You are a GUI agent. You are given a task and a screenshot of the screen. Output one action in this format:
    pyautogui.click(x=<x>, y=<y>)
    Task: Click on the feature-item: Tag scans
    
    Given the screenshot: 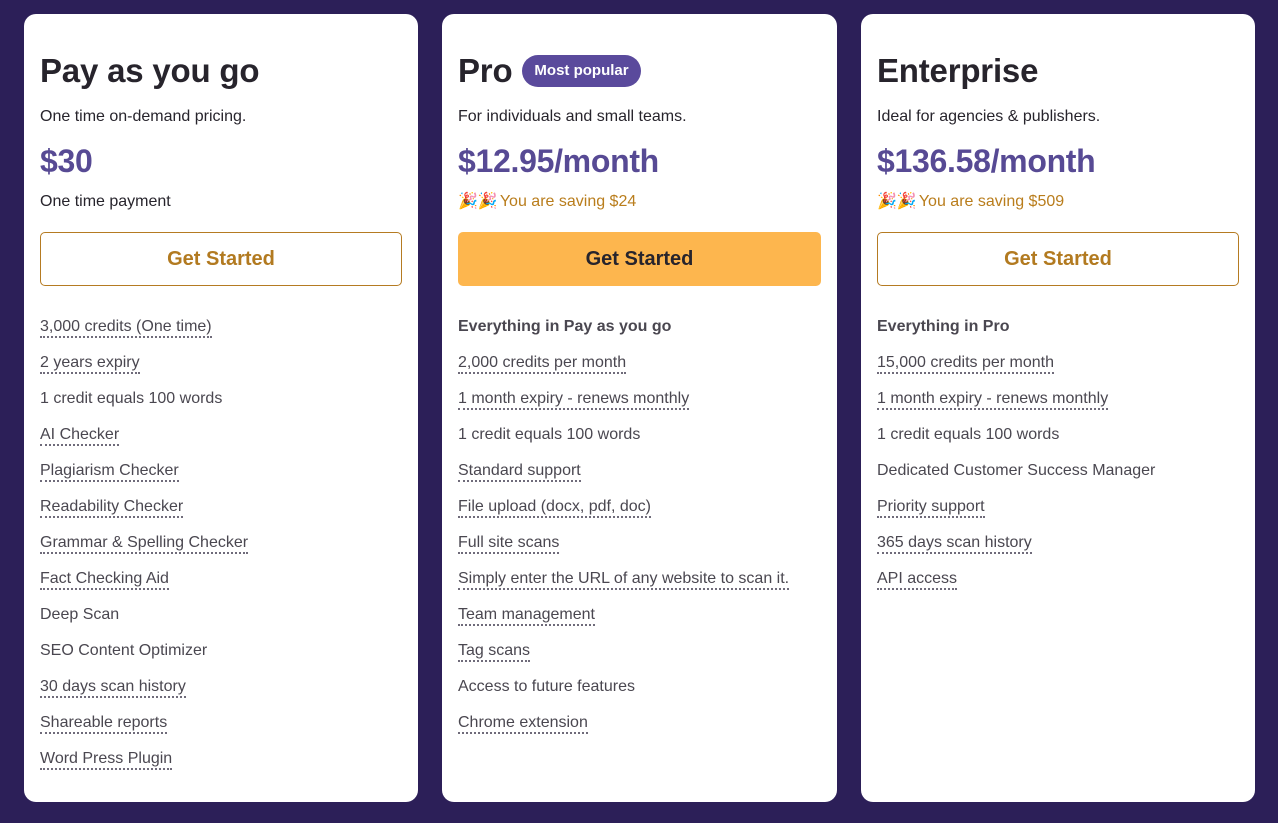 What is the action you would take?
    pyautogui.click(x=639, y=659)
    